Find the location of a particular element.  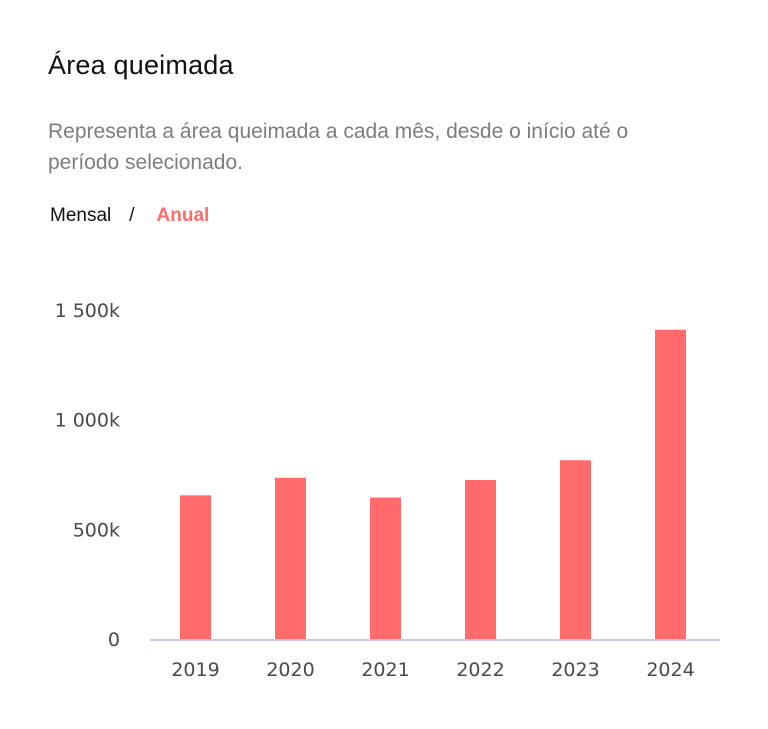

bar-2024 is located at coordinates (670, 484).